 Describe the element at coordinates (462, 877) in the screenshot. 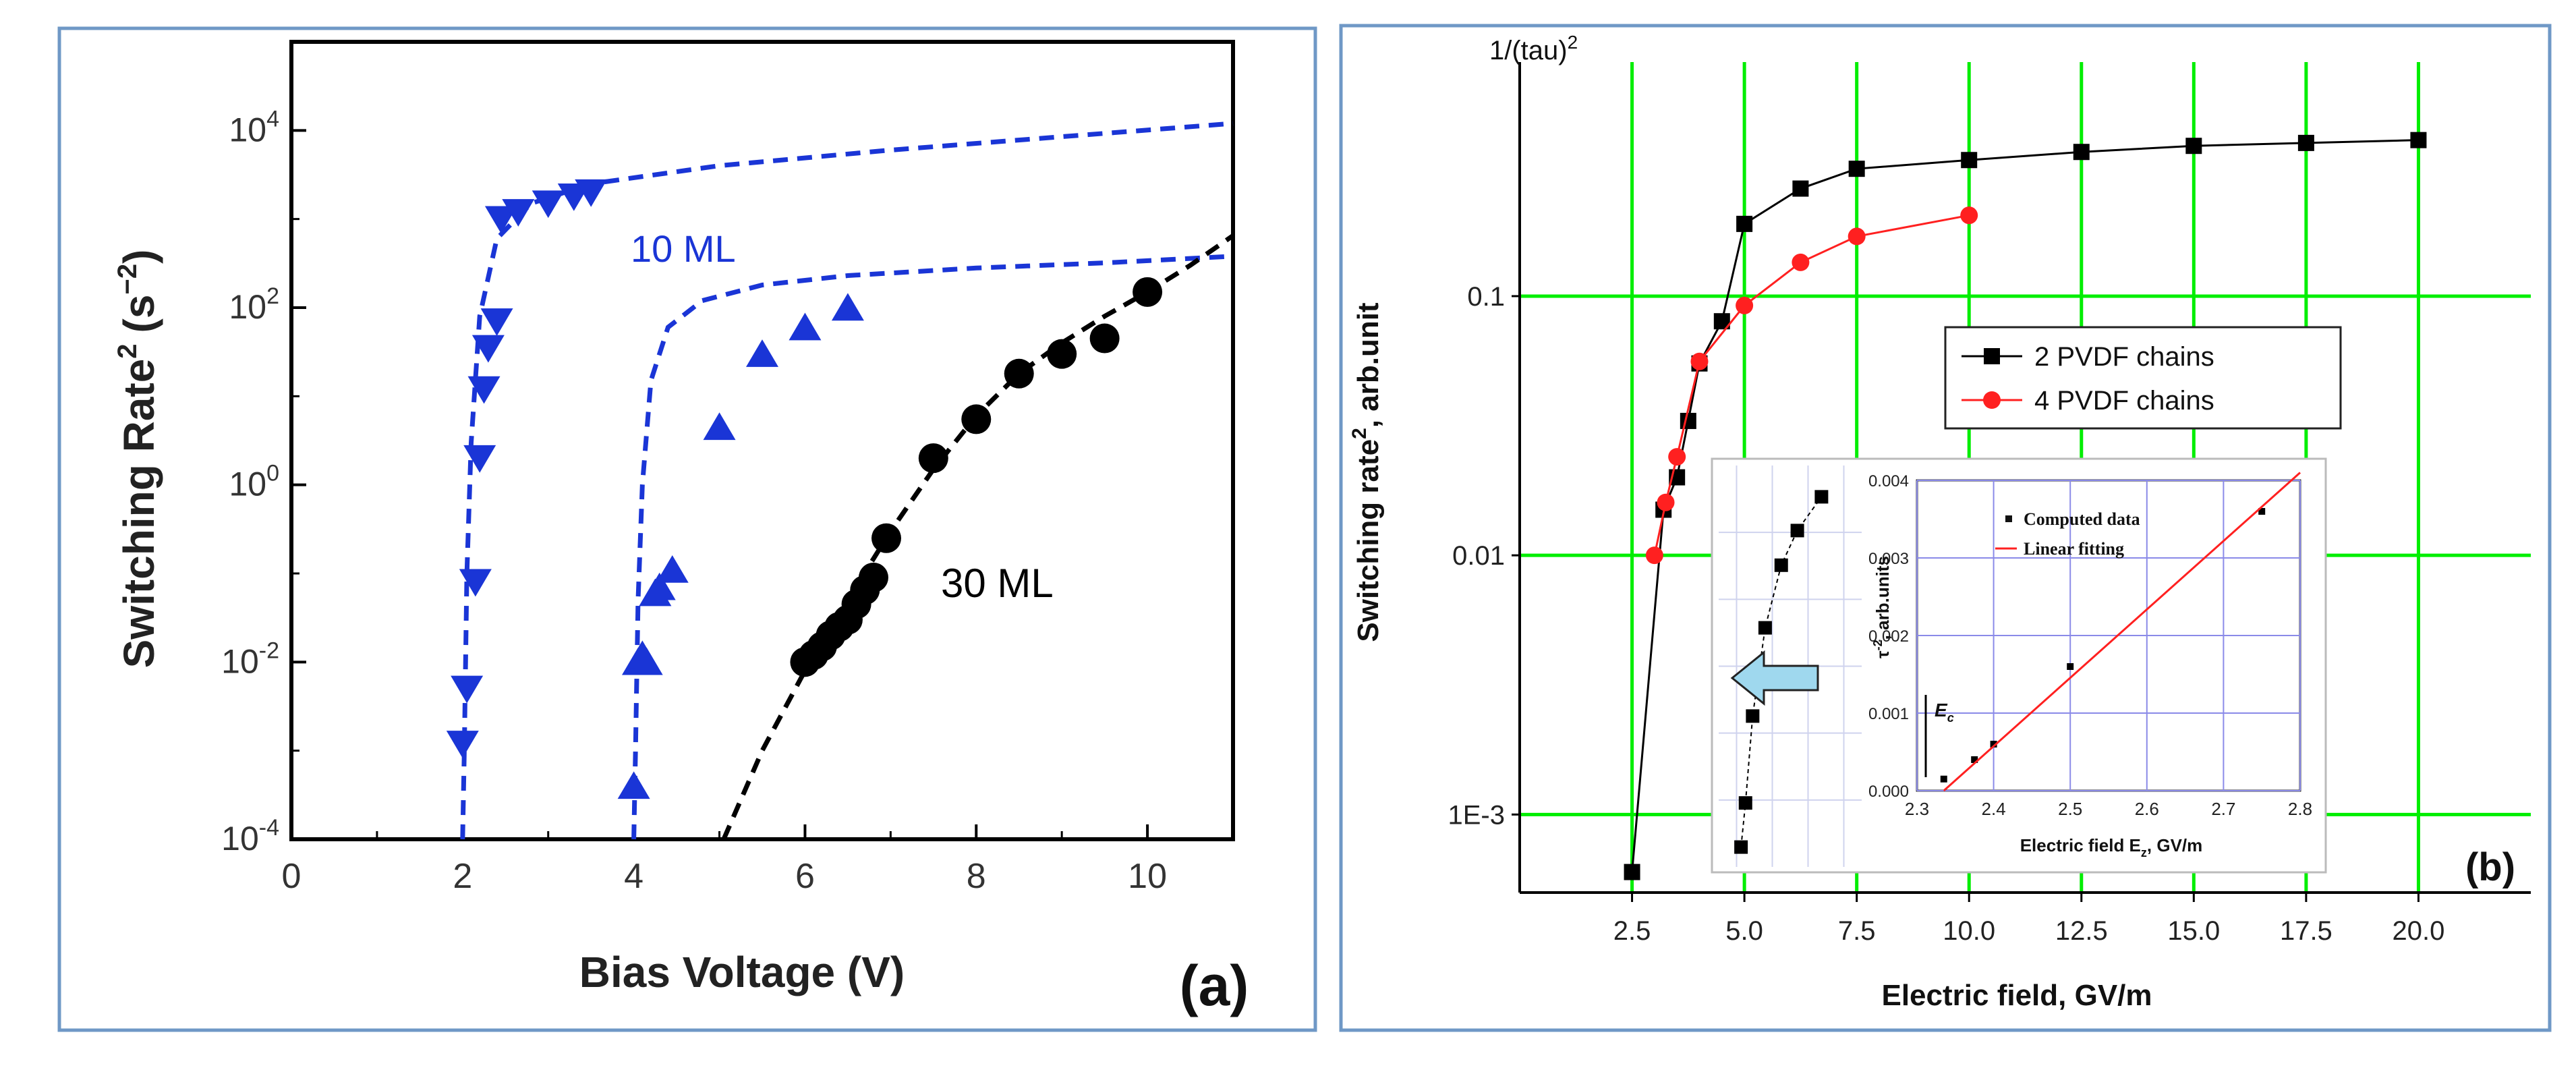

I see `x-tick-label: 2` at that location.